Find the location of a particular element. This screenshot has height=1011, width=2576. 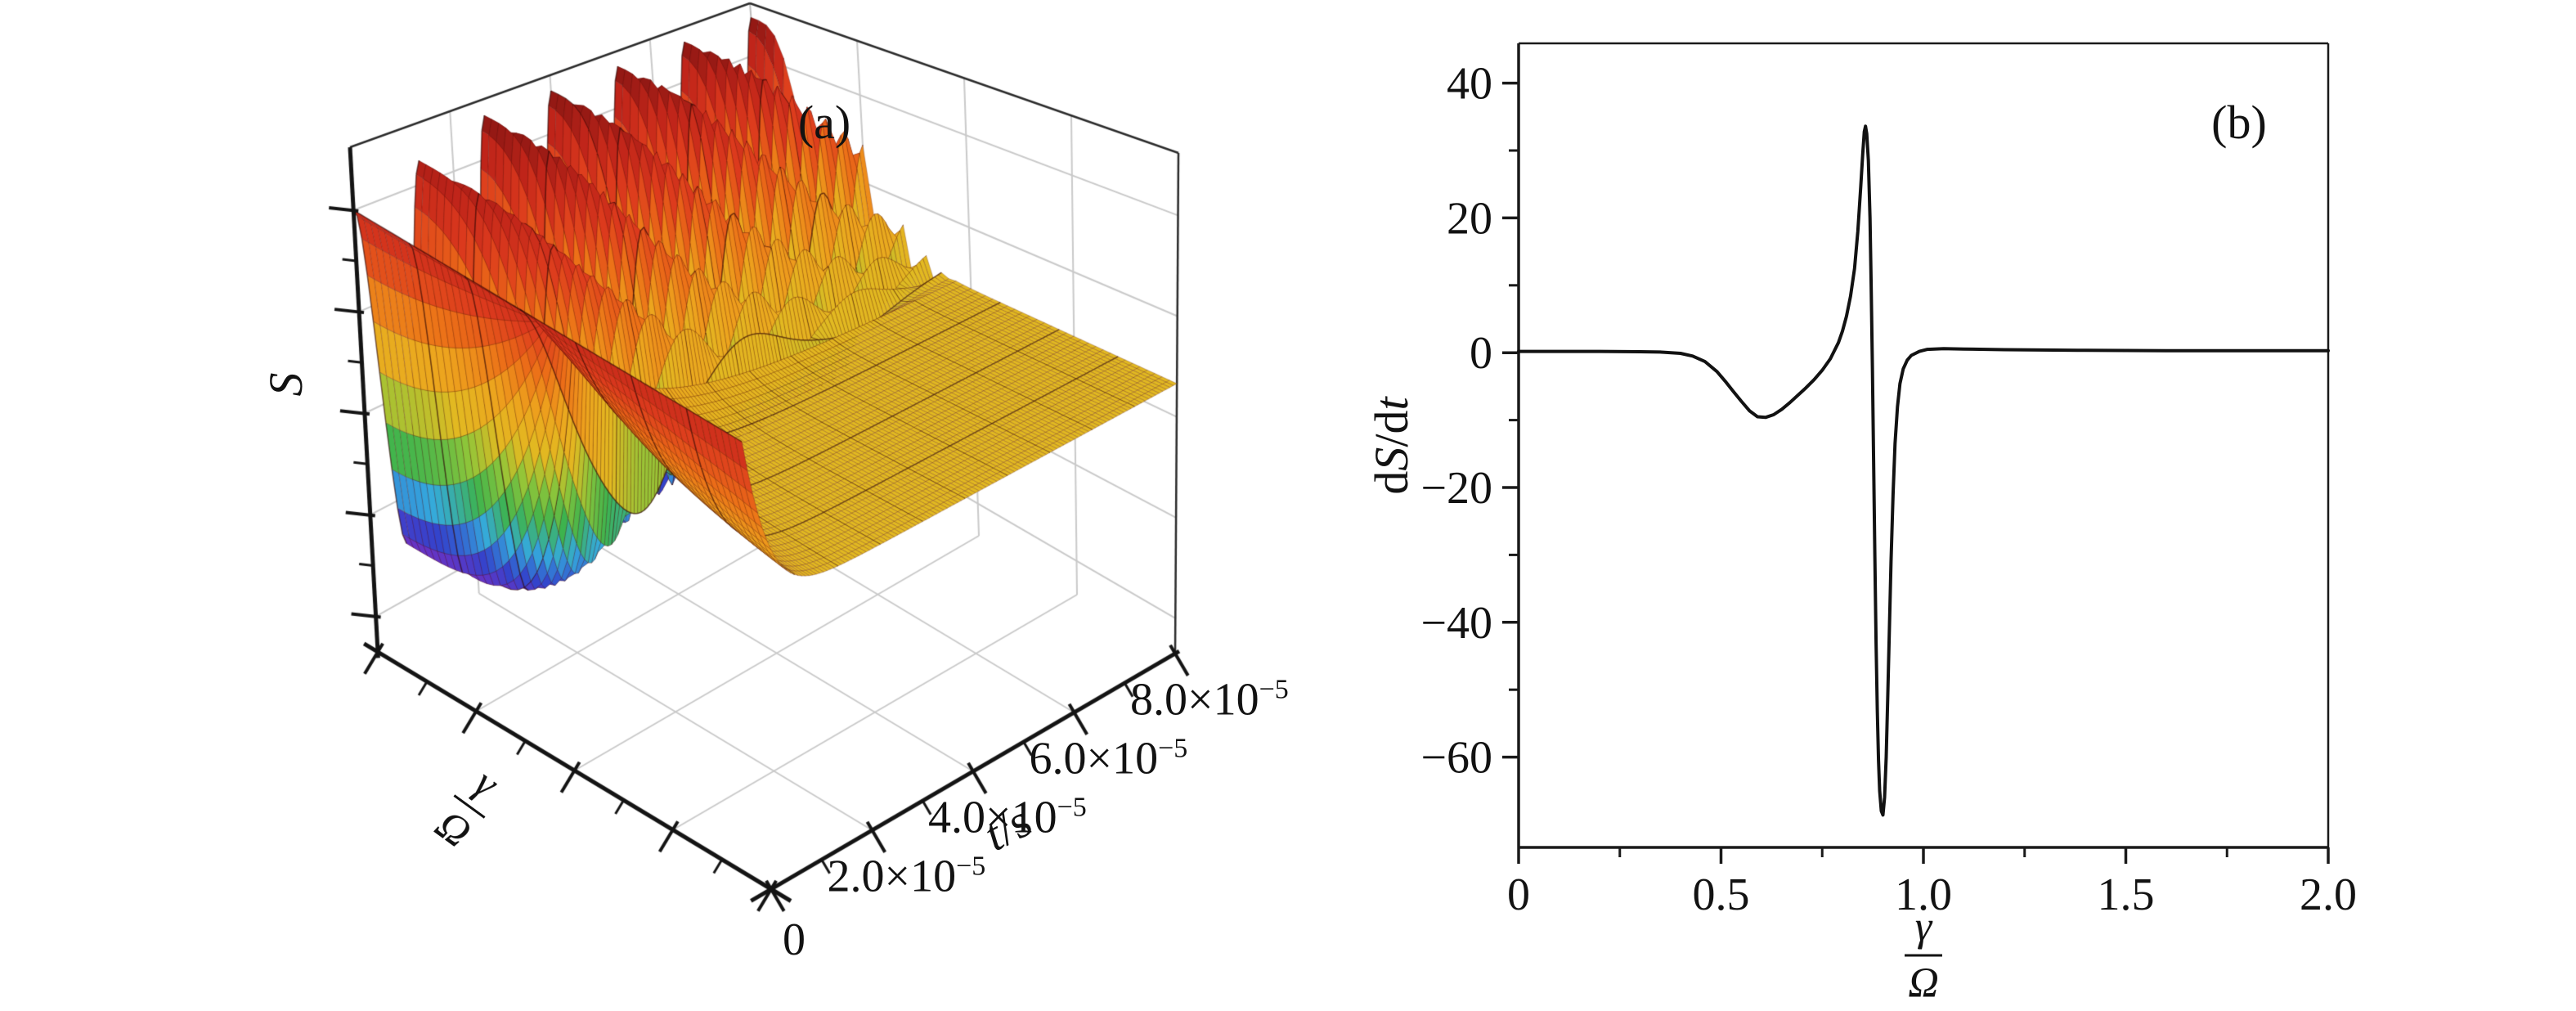

label-part: t is located at coordinates (1391, 404).